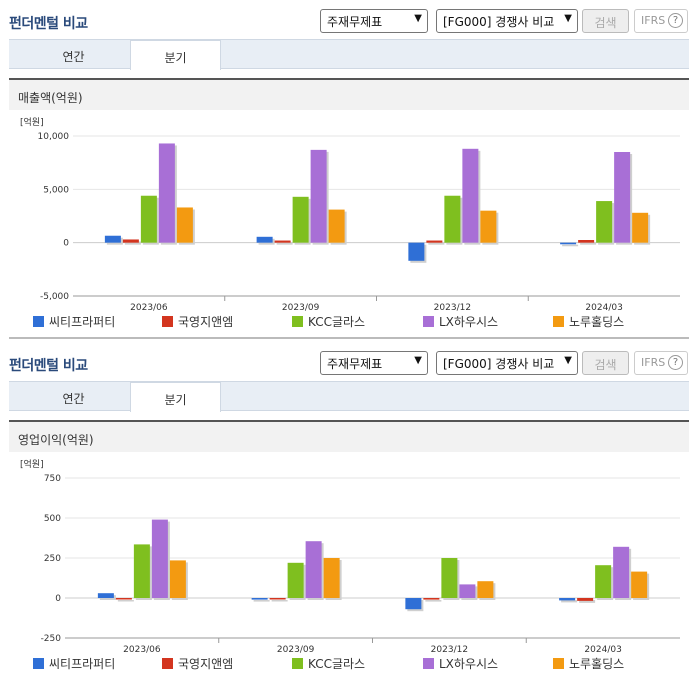  I want to click on x-tick-label: 2023/12, so click(449, 649).